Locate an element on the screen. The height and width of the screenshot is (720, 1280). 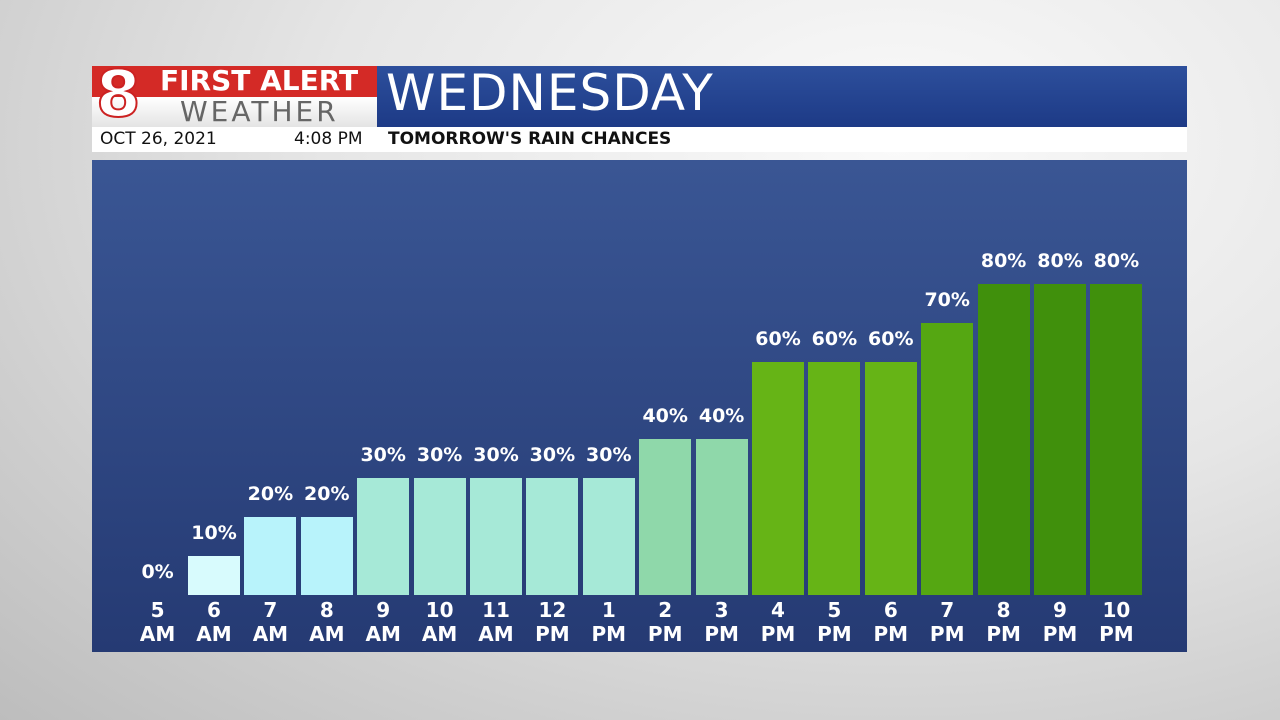
x-tick-label: 5 AM is located at coordinates (157, 622).